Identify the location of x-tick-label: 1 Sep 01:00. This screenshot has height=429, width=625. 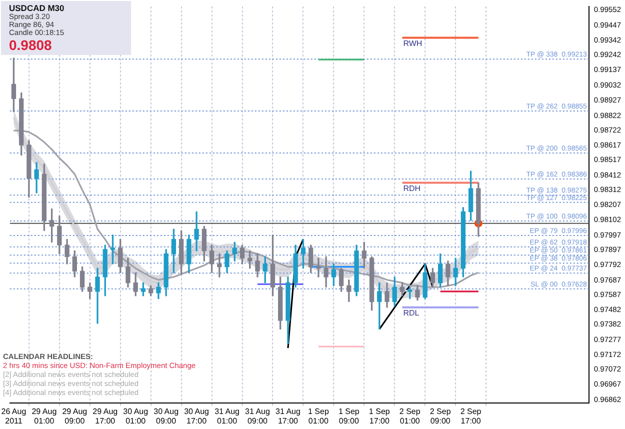
(319, 416).